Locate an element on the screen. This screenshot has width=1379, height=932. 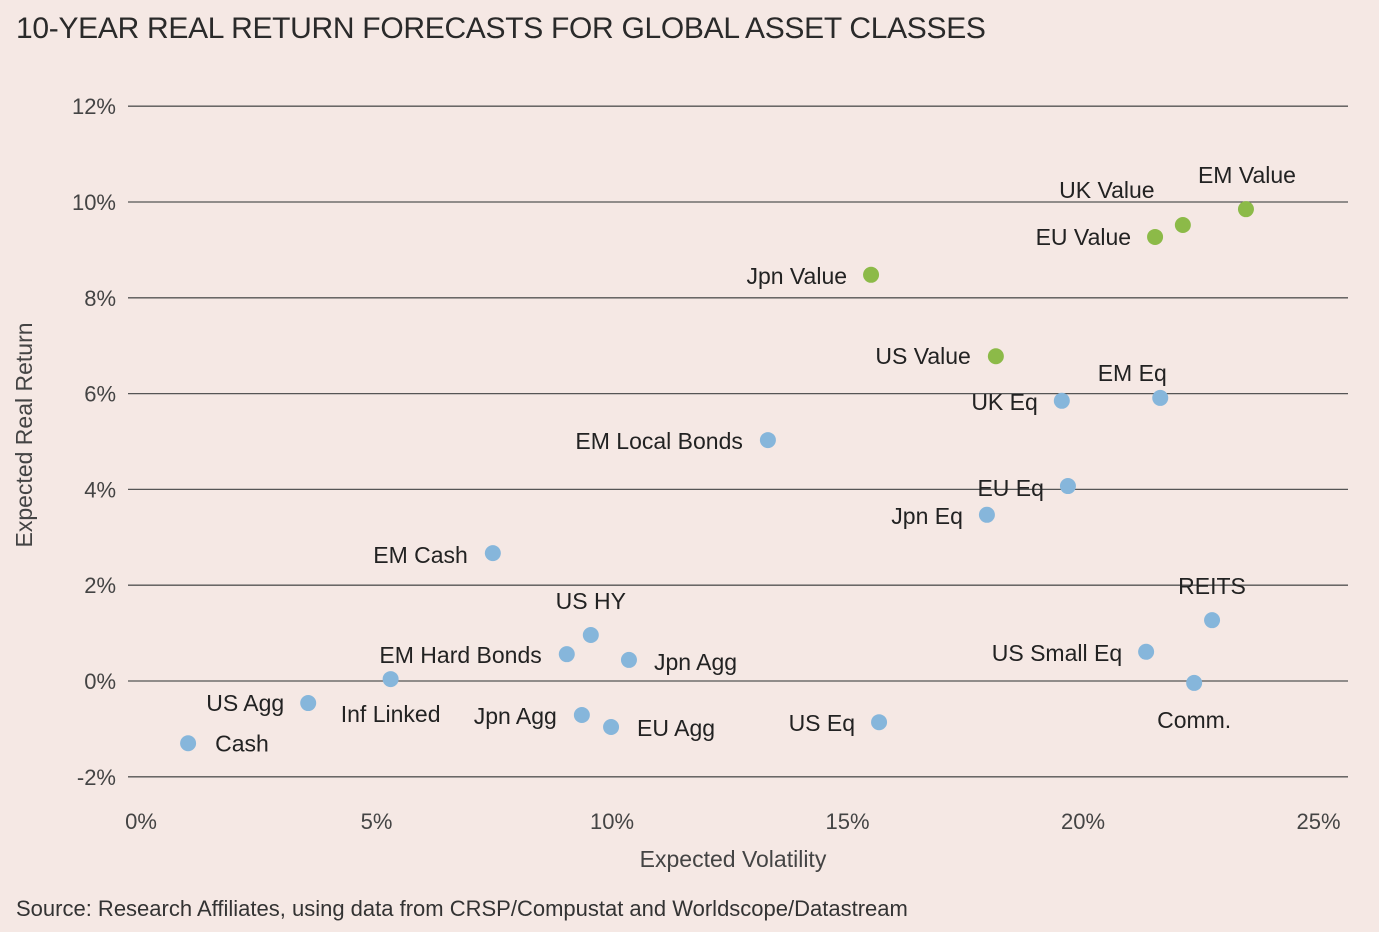
x-tick-label: 25% is located at coordinates (1318, 821).